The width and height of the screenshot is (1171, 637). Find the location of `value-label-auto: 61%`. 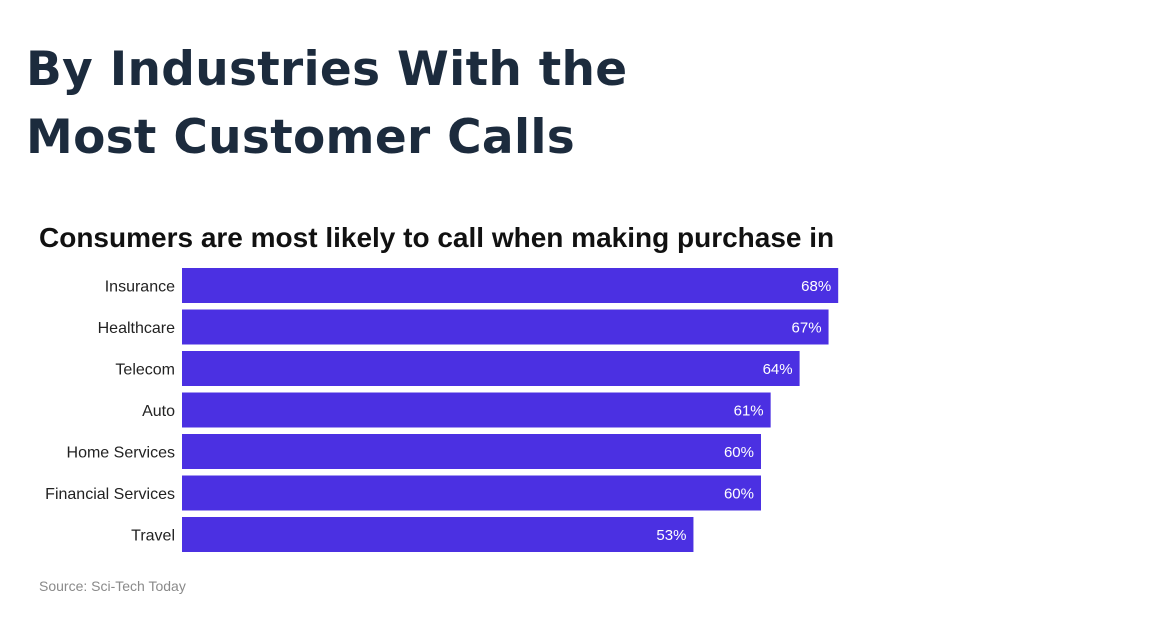

value-label-auto: 61% is located at coordinates (749, 411).